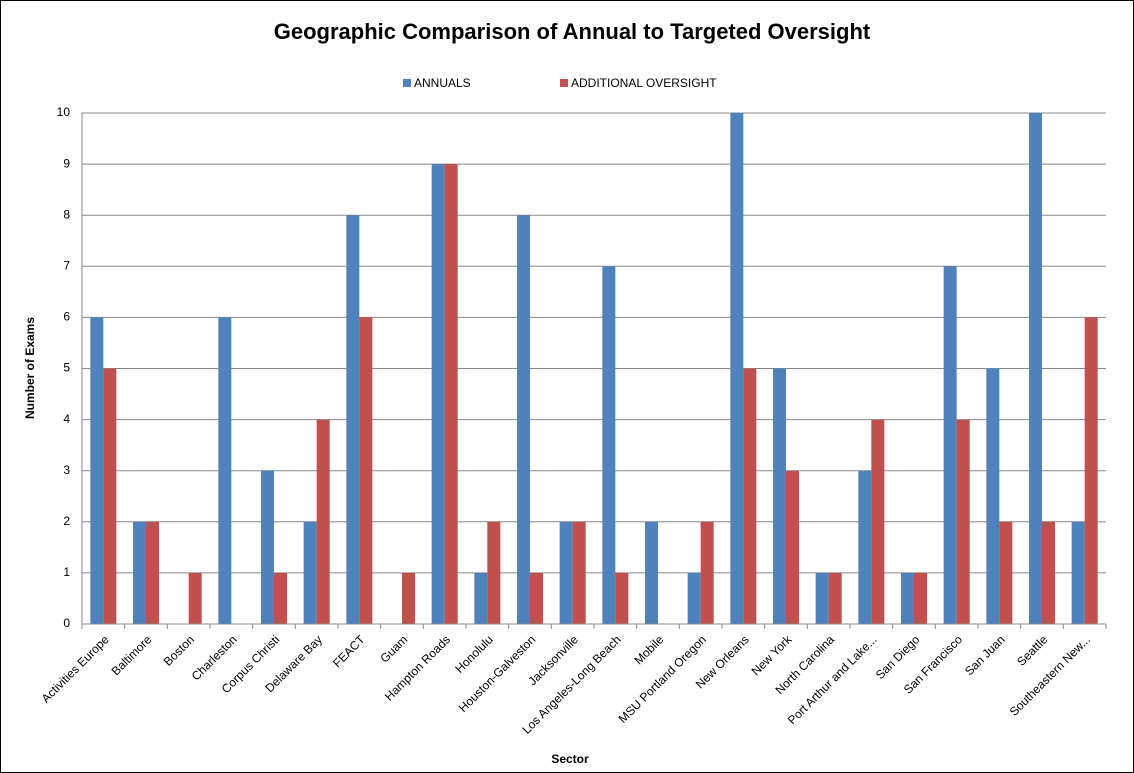 The height and width of the screenshot is (773, 1134). Describe the element at coordinates (570, 759) in the screenshot. I see `x-axis-title: Sector` at that location.